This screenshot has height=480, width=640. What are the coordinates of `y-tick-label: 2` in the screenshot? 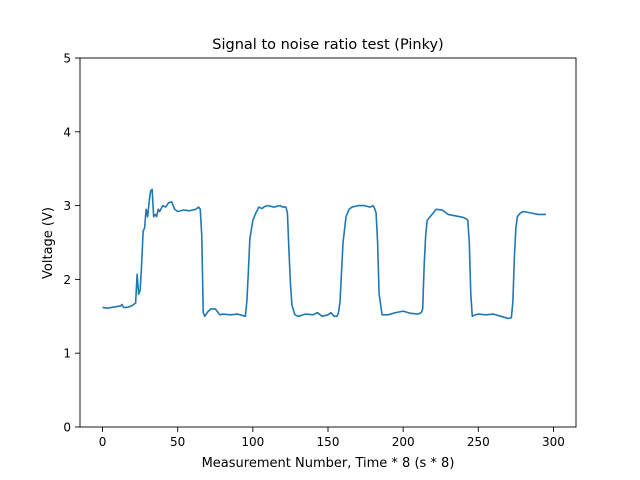 It's located at (67, 280).